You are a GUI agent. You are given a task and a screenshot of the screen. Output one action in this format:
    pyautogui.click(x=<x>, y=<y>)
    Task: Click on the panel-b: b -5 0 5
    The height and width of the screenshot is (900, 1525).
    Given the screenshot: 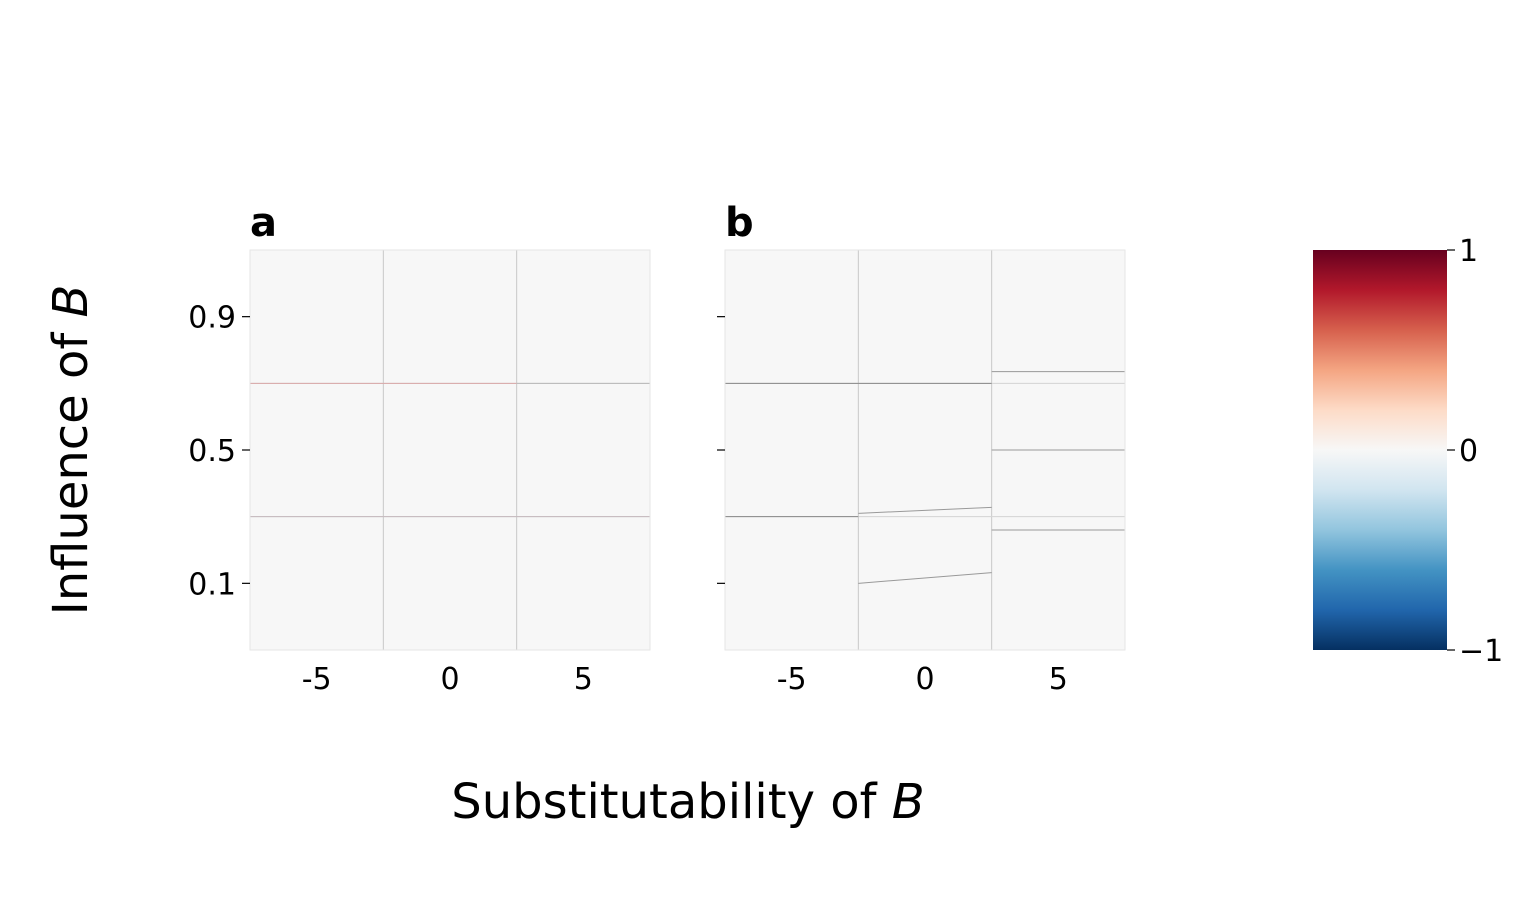 What is the action you would take?
    pyautogui.click(x=921, y=448)
    